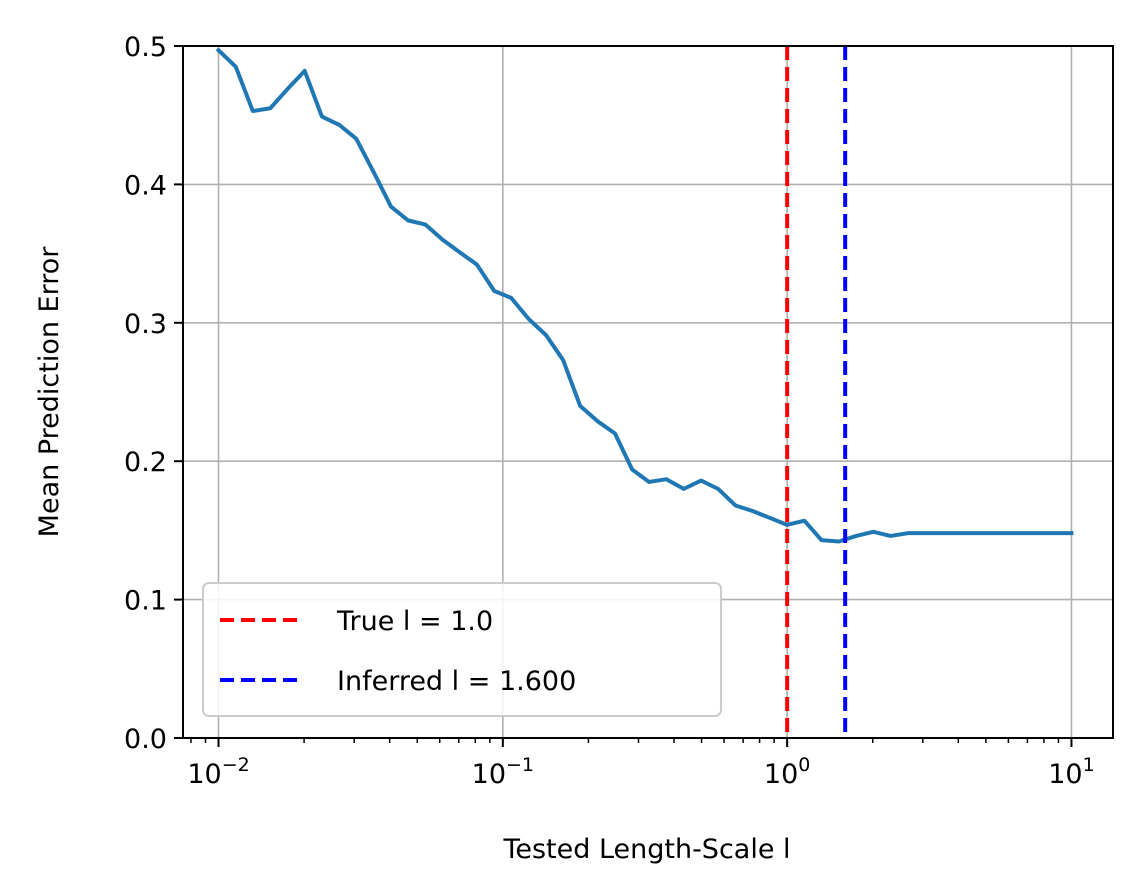  What do you see at coordinates (236, 765) in the screenshot?
I see `x-tick-exponent: −2` at bounding box center [236, 765].